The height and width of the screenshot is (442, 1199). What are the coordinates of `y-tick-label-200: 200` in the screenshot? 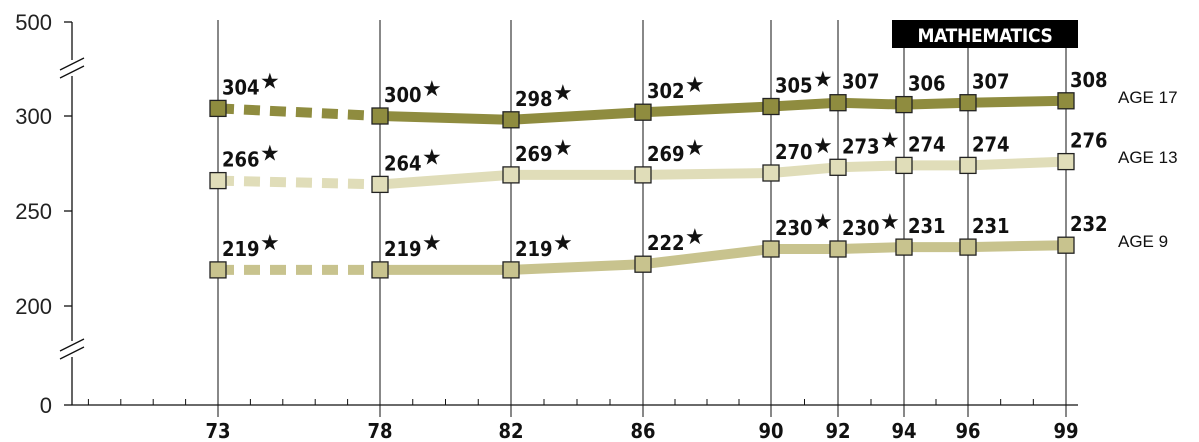 It's located at (33, 306).